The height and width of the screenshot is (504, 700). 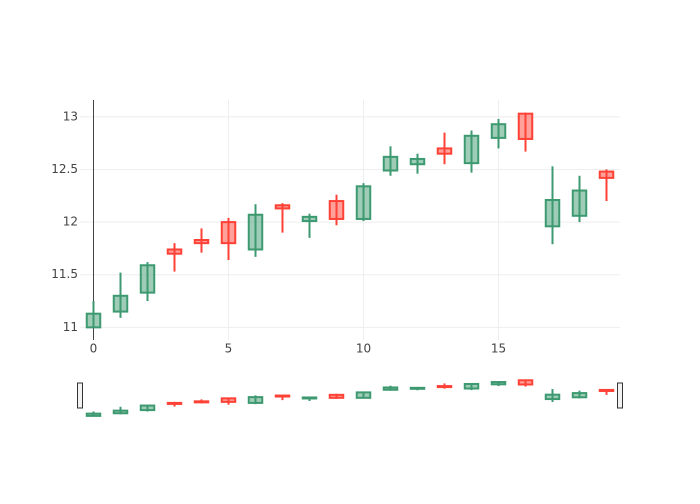 I want to click on range-slider, so click(x=350, y=398).